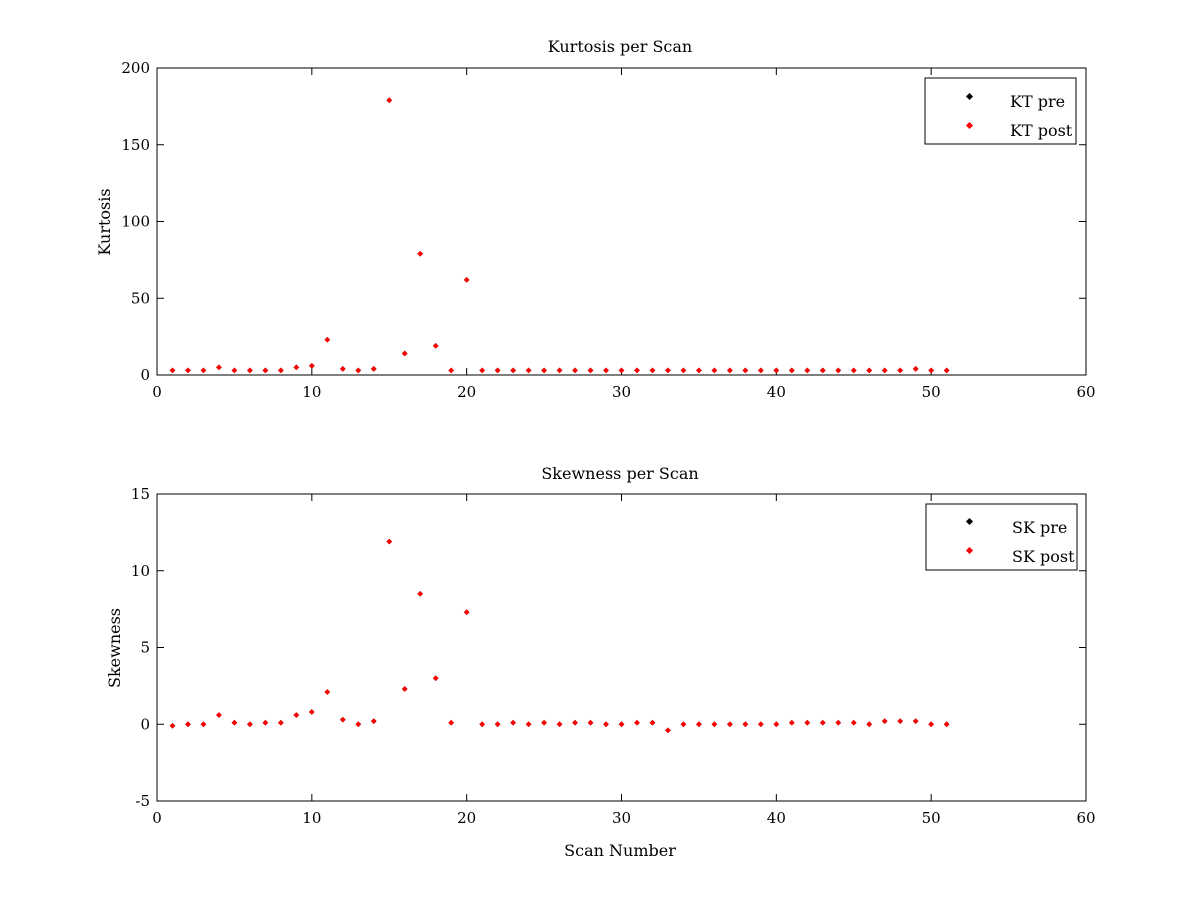 This screenshot has width=1200, height=900. Describe the element at coordinates (135, 145) in the screenshot. I see `y-tick-label: 150` at that location.